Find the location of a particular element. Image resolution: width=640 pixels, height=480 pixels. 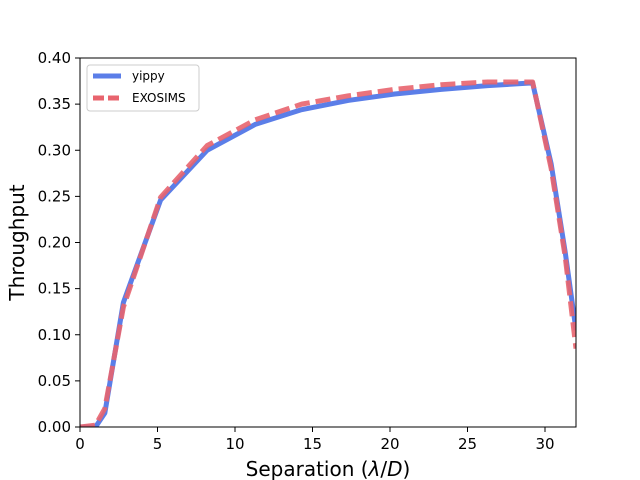

legend-label-yippy: yippy is located at coordinates (148, 76).